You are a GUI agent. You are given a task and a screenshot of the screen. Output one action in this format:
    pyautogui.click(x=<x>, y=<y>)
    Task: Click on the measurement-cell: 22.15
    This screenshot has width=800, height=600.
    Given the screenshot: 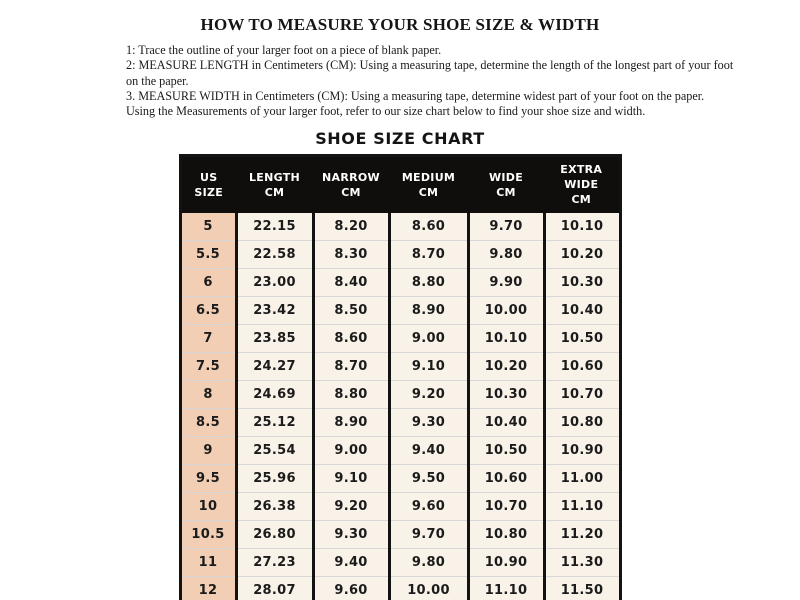 What is the action you would take?
    pyautogui.click(x=273, y=226)
    